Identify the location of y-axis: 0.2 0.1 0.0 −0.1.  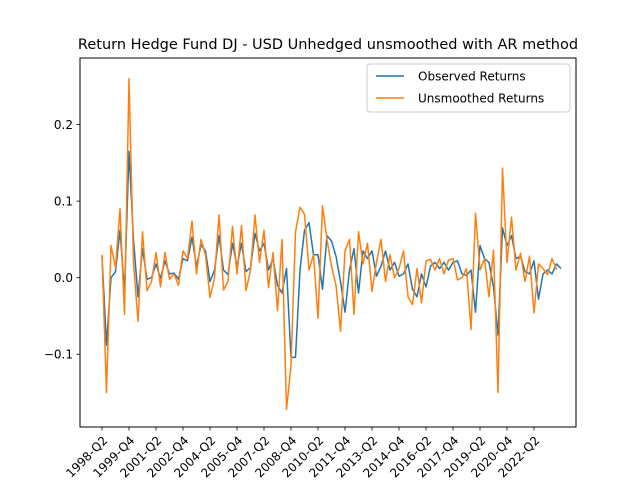
(62, 240).